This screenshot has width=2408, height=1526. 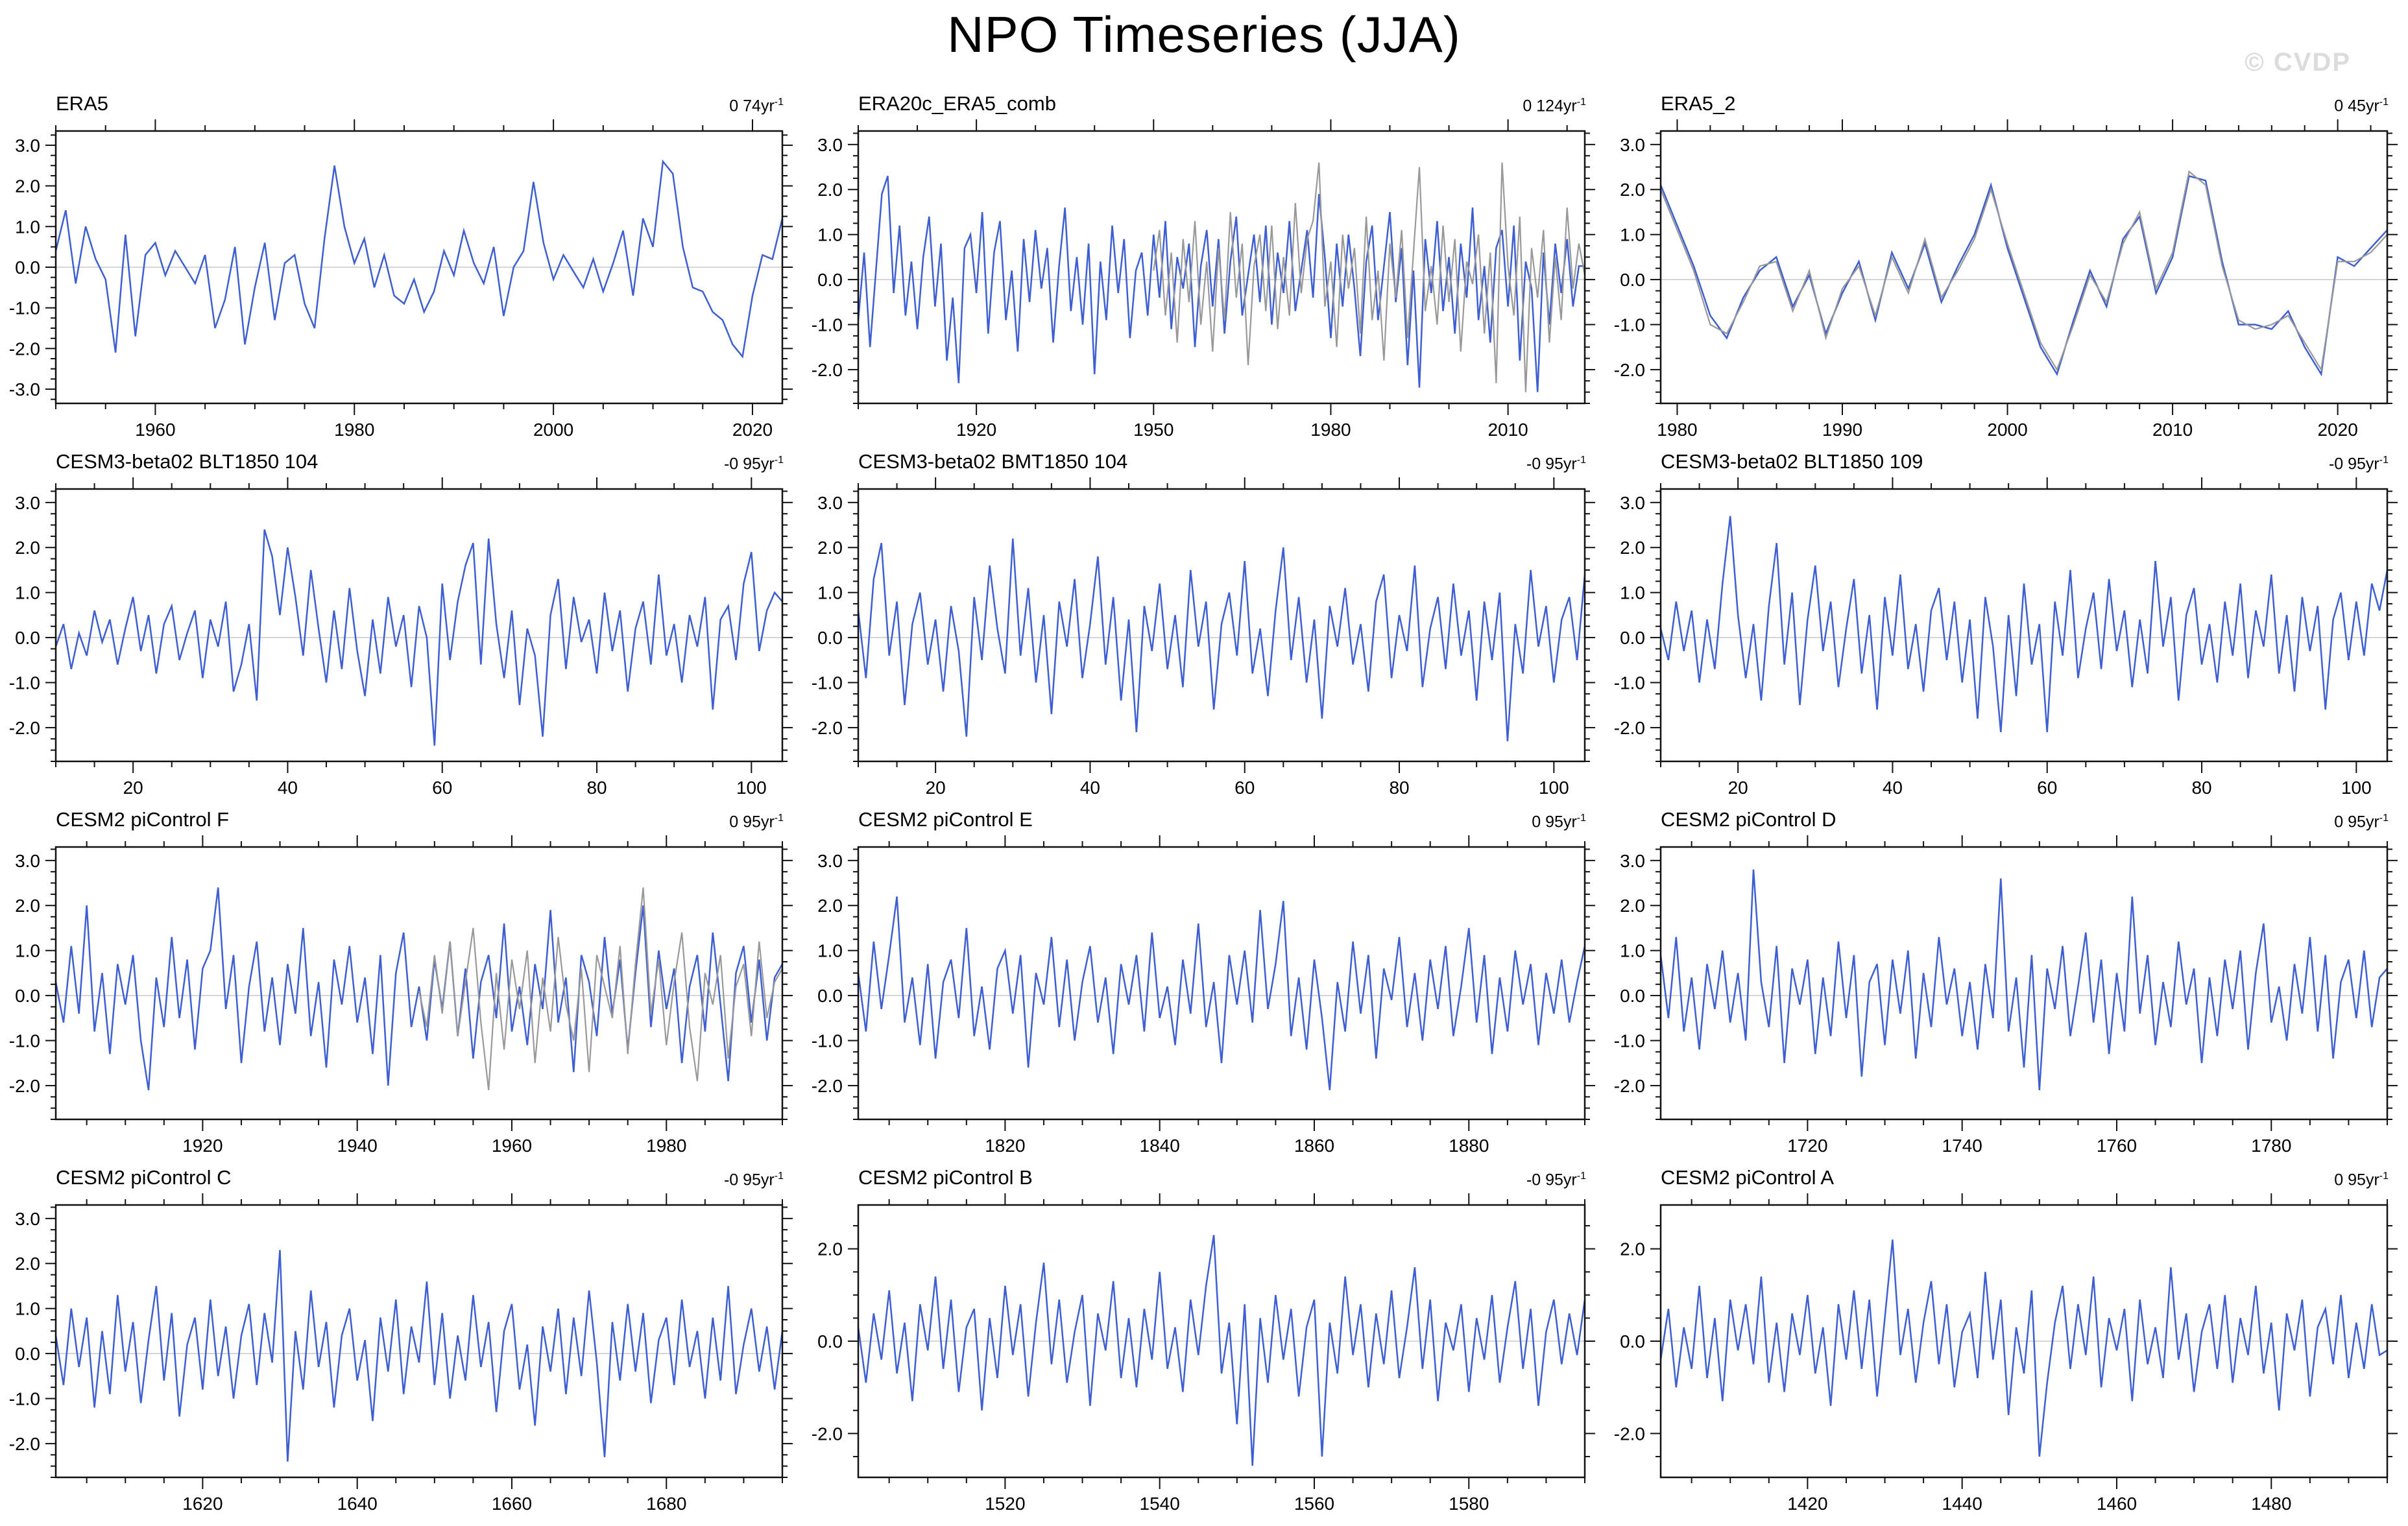 What do you see at coordinates (358, 1146) in the screenshot?
I see `x-tick-label: 1940` at bounding box center [358, 1146].